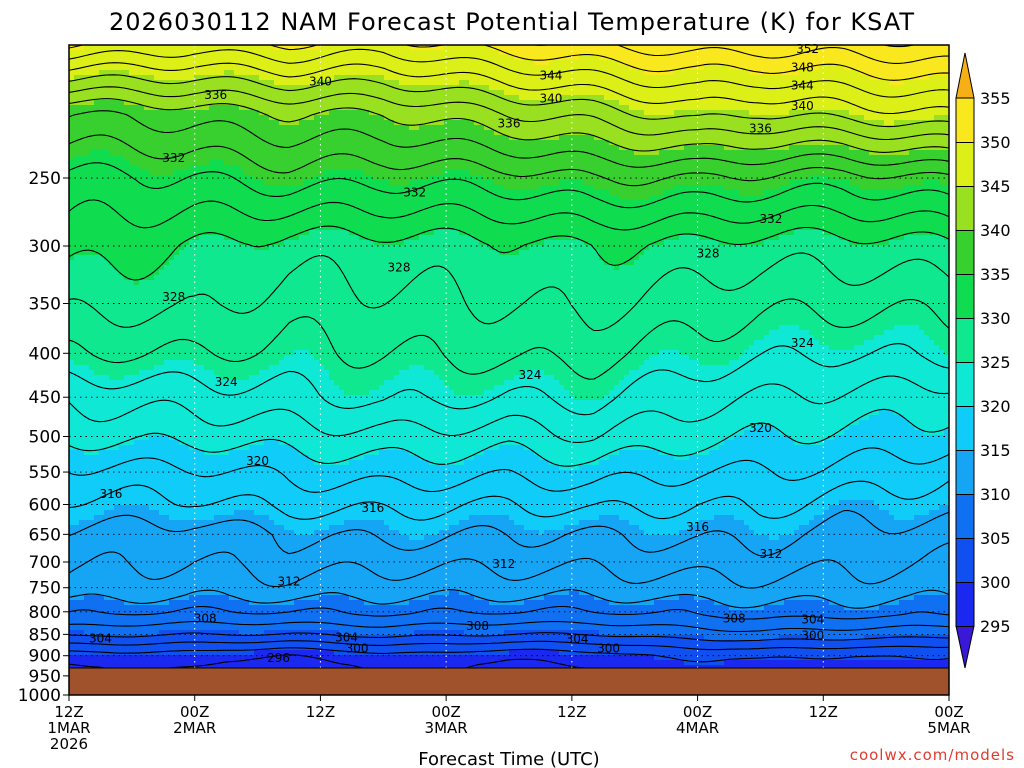 The width and height of the screenshot is (1024, 768). I want to click on contour-label-text: 344, so click(550, 76).